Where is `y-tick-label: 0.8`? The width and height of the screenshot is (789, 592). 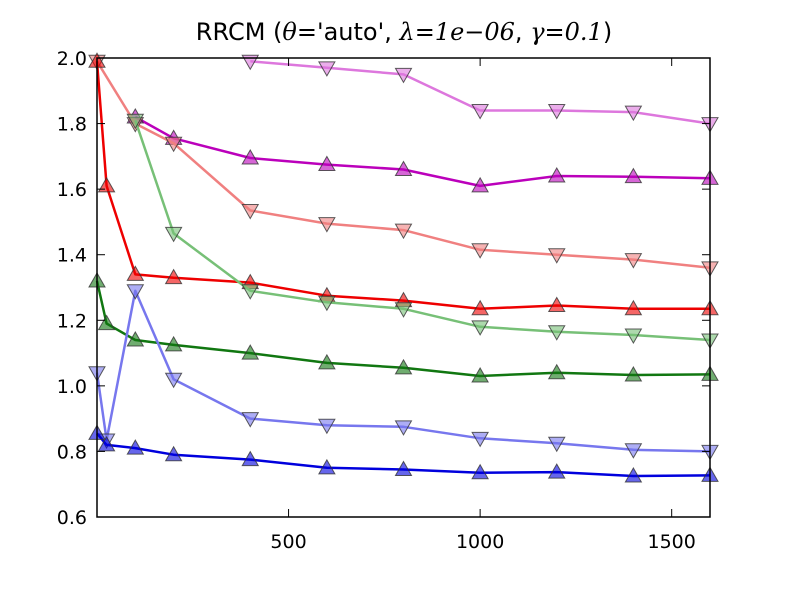 y-tick-label: 0.8 is located at coordinates (72, 452).